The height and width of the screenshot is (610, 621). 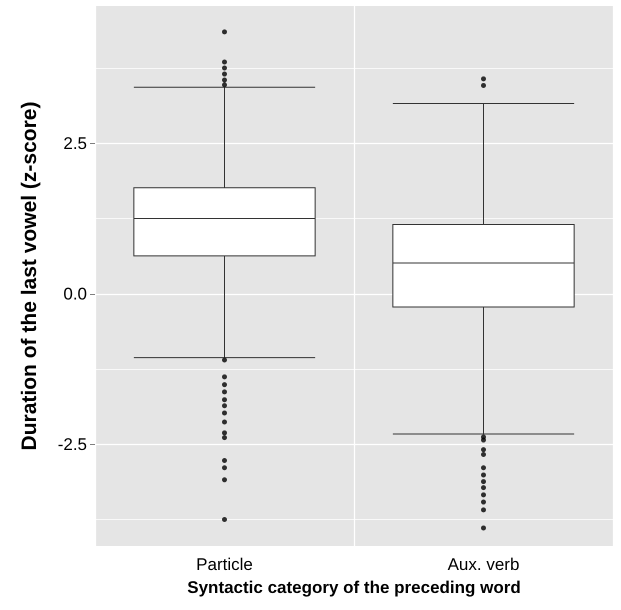 What do you see at coordinates (75, 143) in the screenshot?
I see `y-tick-label: 2.5` at bounding box center [75, 143].